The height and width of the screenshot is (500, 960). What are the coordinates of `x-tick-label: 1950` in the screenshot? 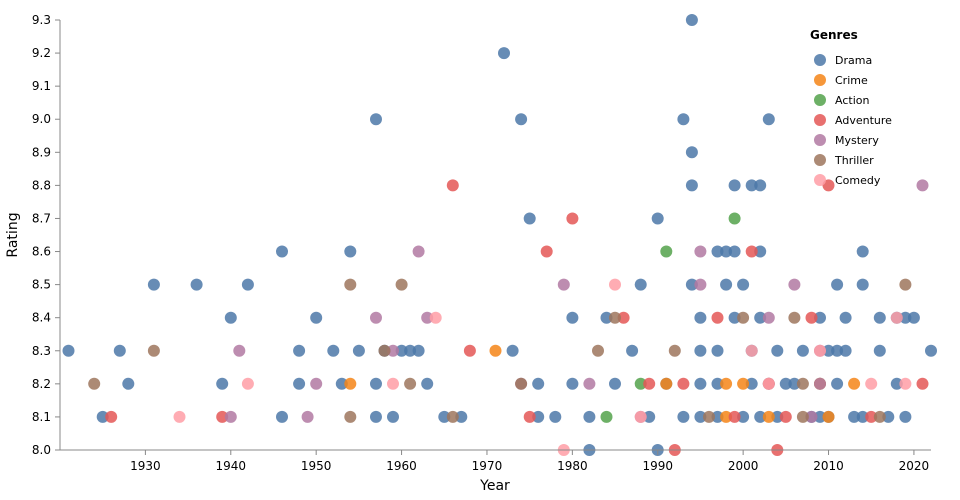 It's located at (316, 466).